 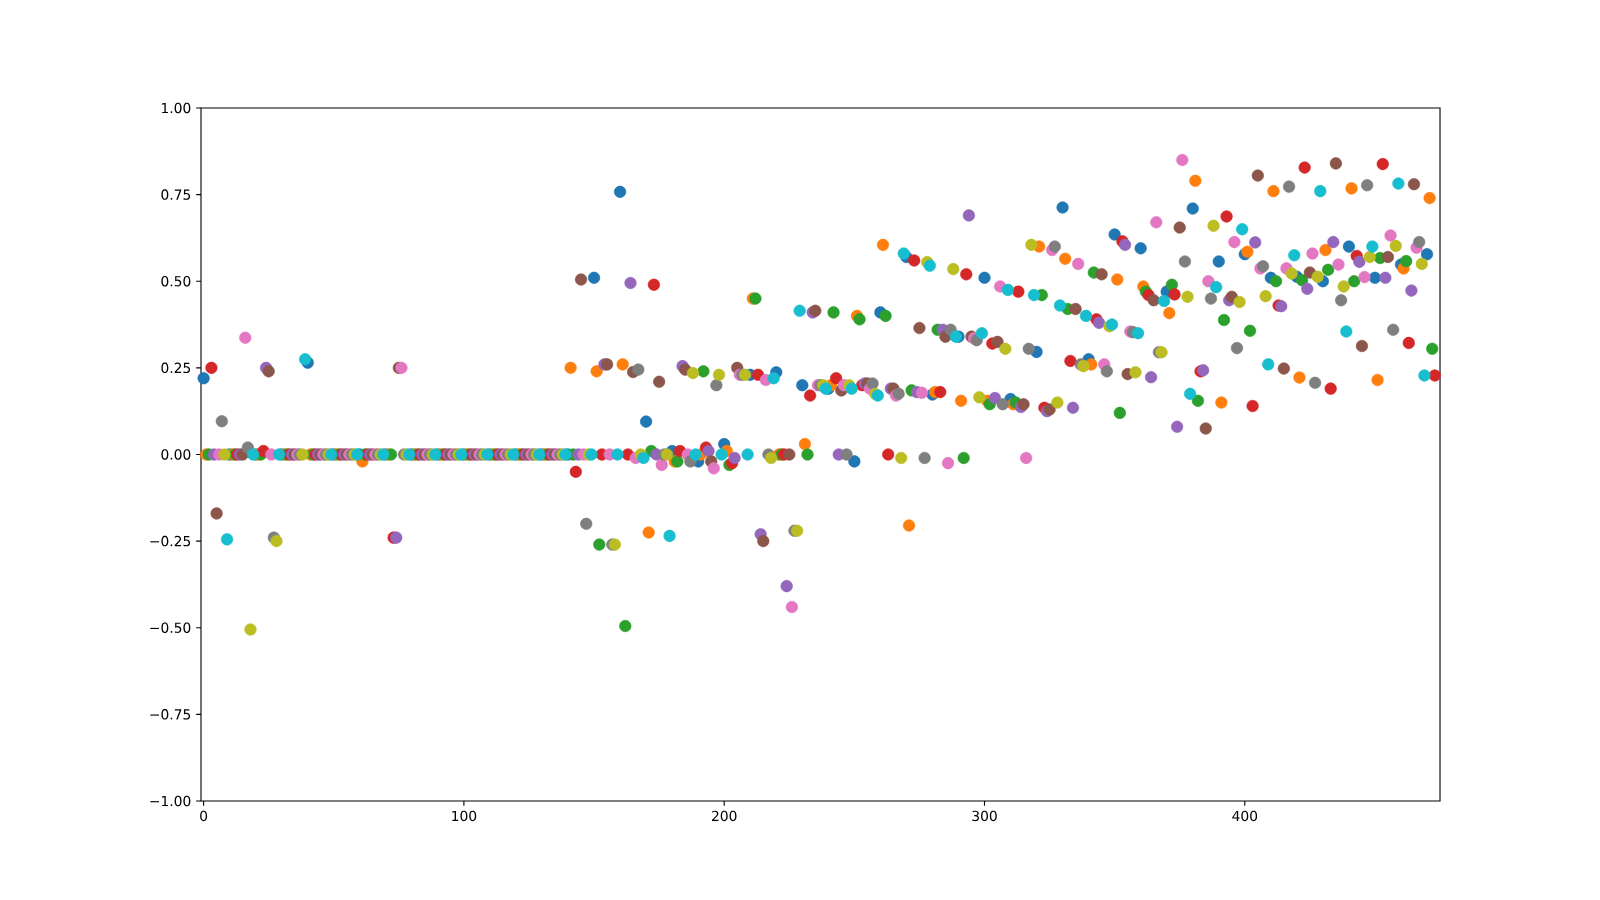 I want to click on y-tick-label: −1.00, so click(x=170, y=801).